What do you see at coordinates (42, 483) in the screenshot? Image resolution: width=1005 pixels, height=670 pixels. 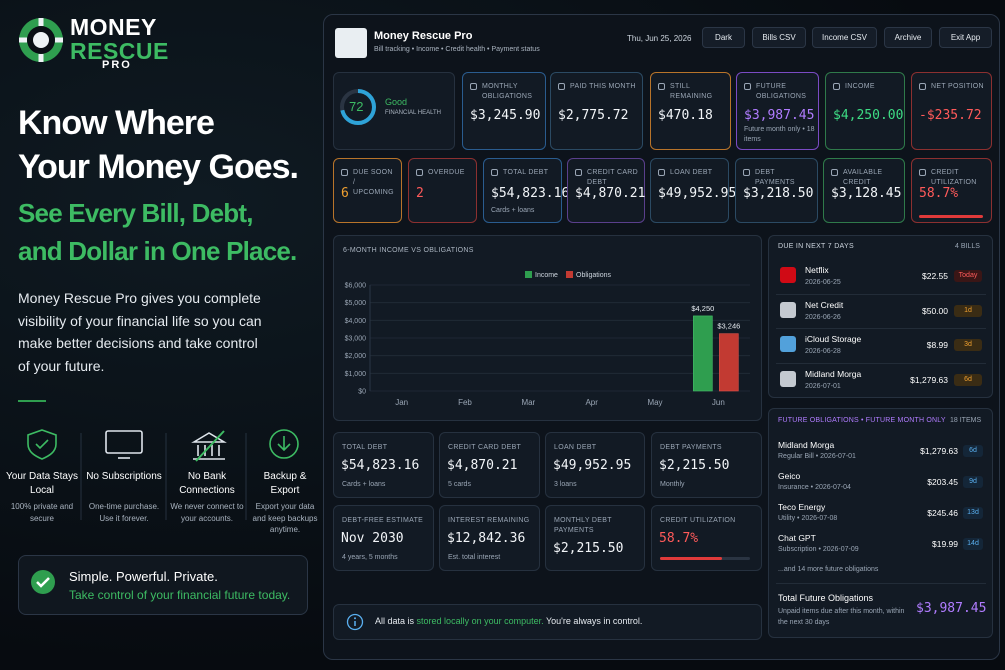 I see `feature-title: Your Data Stays Local` at bounding box center [42, 483].